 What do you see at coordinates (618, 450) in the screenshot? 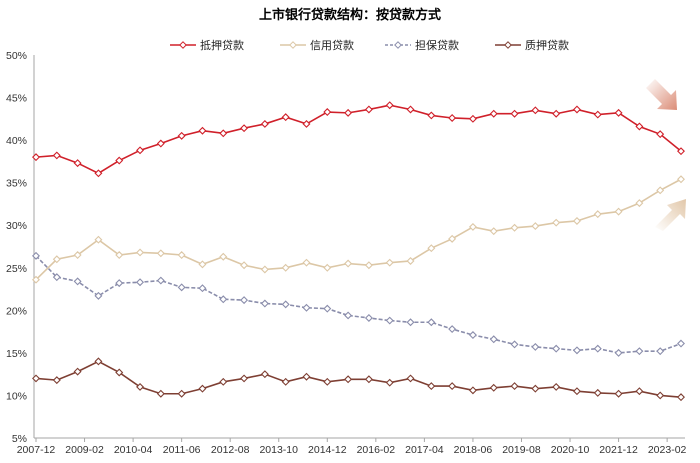
I see `x-tick-label: 2021-12` at bounding box center [618, 450].